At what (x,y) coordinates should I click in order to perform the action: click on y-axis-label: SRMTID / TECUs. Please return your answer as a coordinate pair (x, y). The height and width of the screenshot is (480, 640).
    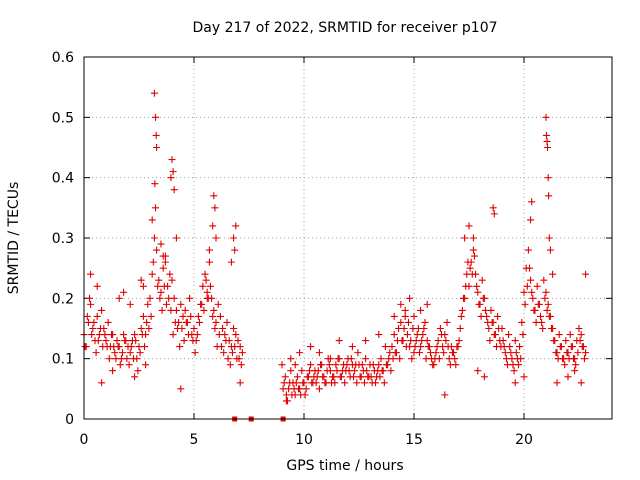
    Looking at the image, I should click on (14, 238).